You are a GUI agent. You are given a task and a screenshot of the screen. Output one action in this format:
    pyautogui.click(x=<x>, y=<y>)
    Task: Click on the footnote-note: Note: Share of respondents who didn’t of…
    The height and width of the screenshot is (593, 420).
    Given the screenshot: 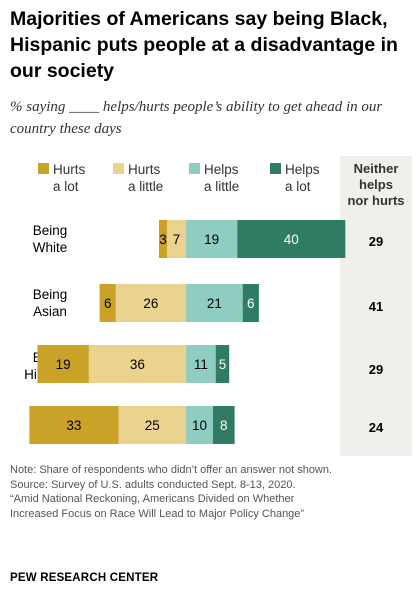 What is the action you would take?
    pyautogui.click(x=171, y=470)
    